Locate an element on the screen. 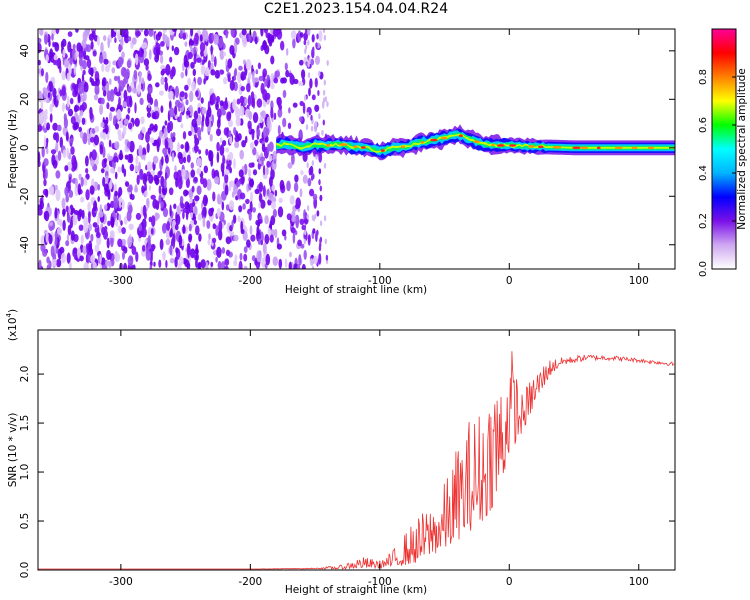  y-tick-label: 1.0 is located at coordinates (25, 472).